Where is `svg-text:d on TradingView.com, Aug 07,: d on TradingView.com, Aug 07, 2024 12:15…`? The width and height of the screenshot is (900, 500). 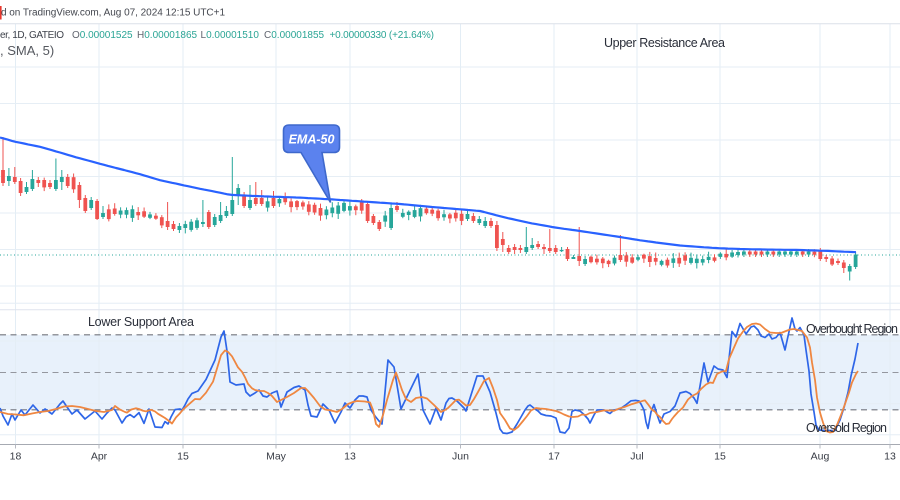 svg-text:d on TradingView.com, Aug 07,: d on TradingView.com, Aug 07, 2024 12:15… is located at coordinates (113, 13).